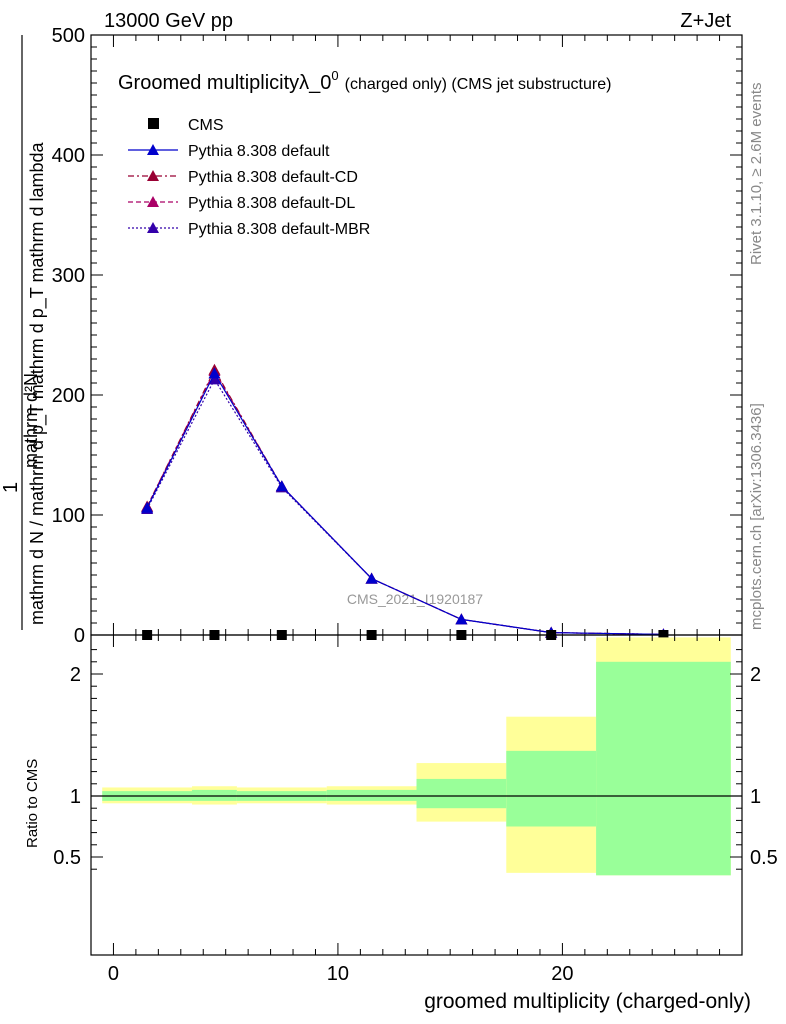  Describe the element at coordinates (279, 229) in the screenshot. I see `legend-label: Pythia 8.308 default-MBR` at that location.